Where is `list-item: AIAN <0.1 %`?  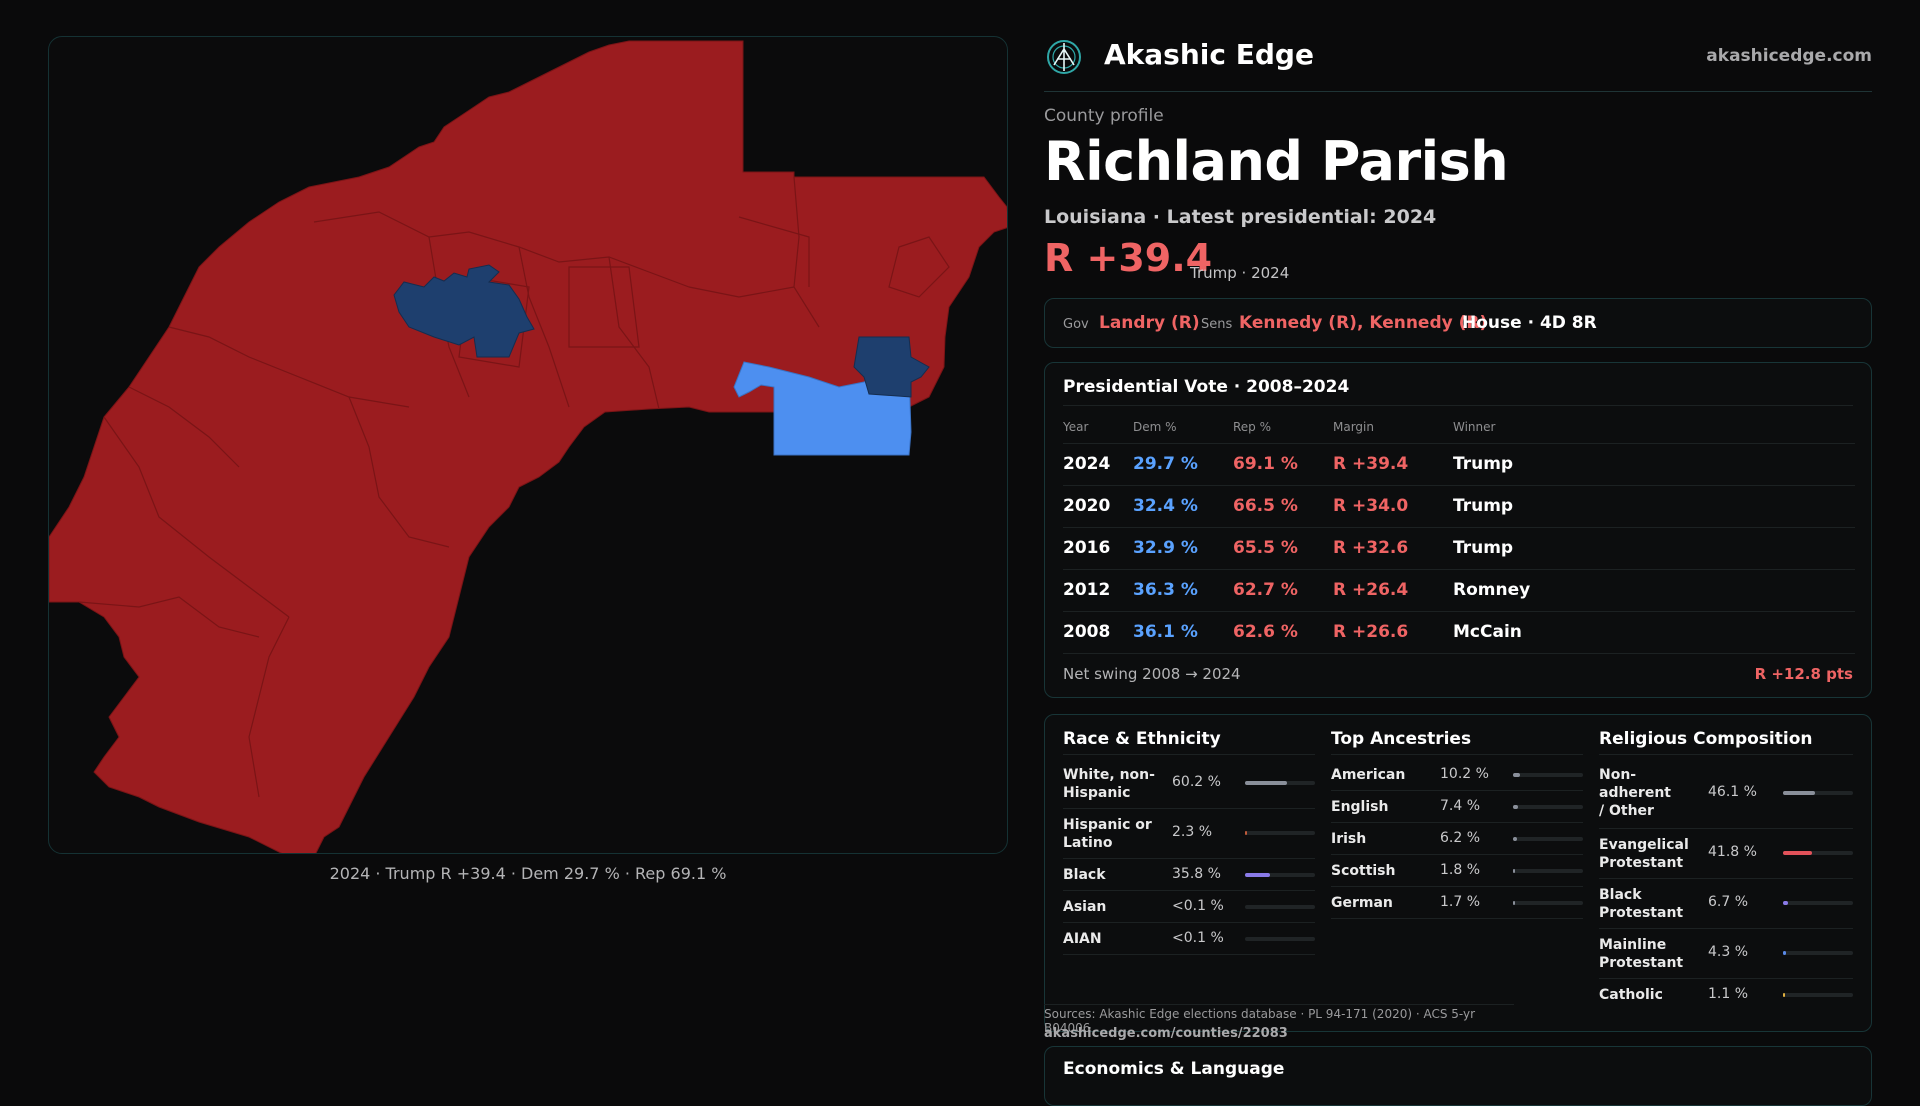
list-item: AIAN <0.1 % is located at coordinates (1189, 939).